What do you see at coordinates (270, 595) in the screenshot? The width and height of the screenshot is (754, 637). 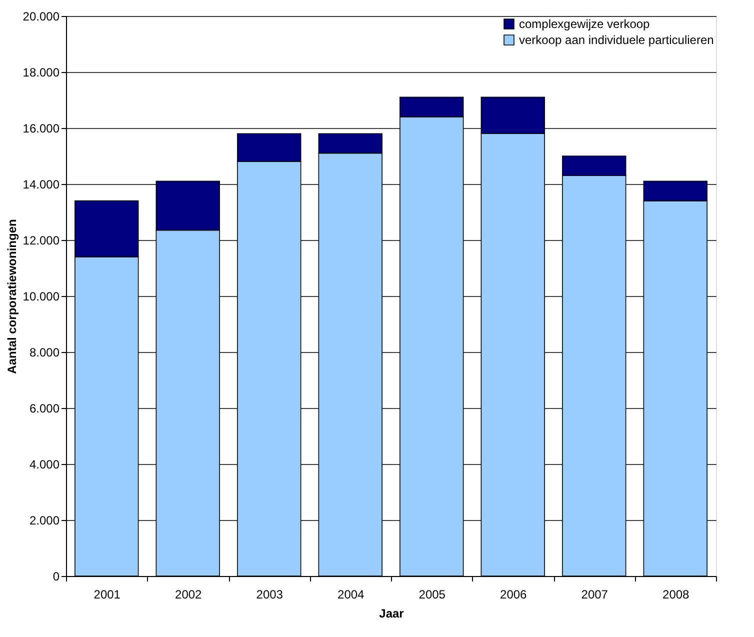 I see `x-tick-label: 2003` at bounding box center [270, 595].